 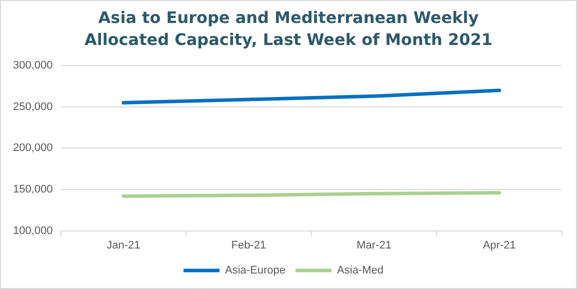 What do you see at coordinates (360, 270) in the screenshot?
I see `legend-label: Asia-Med` at bounding box center [360, 270].